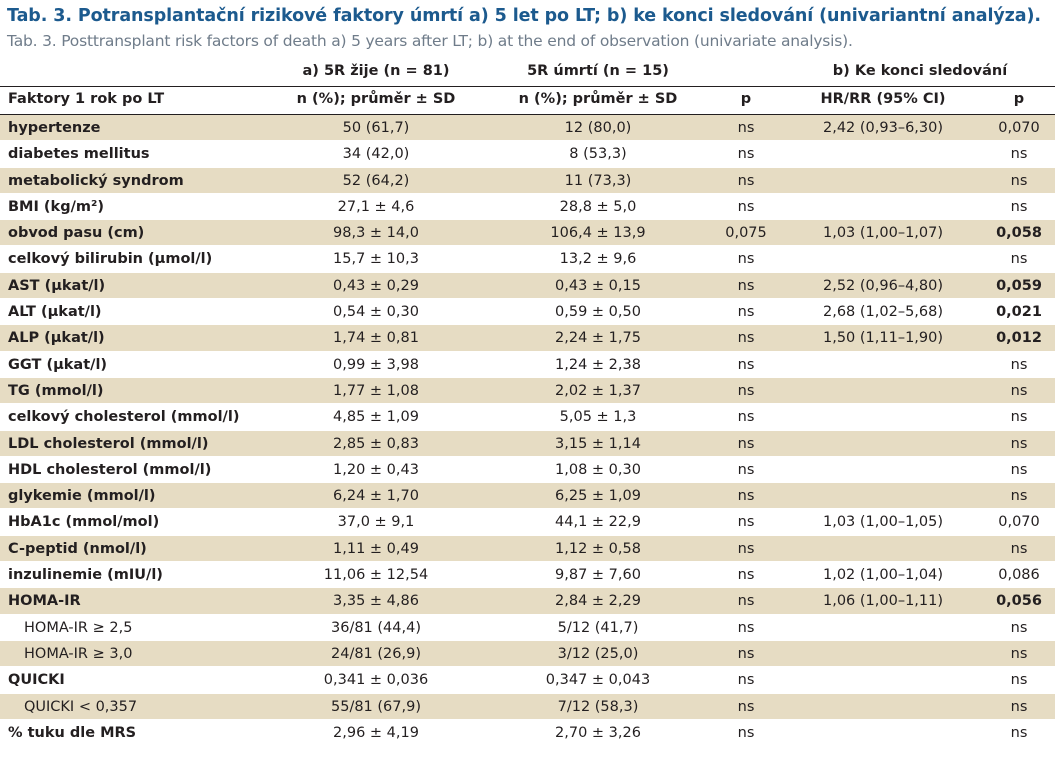 This screenshot has height=768, width=1055. I want to click on row-alive-value: 11,06 ± 12,54, so click(376, 575).